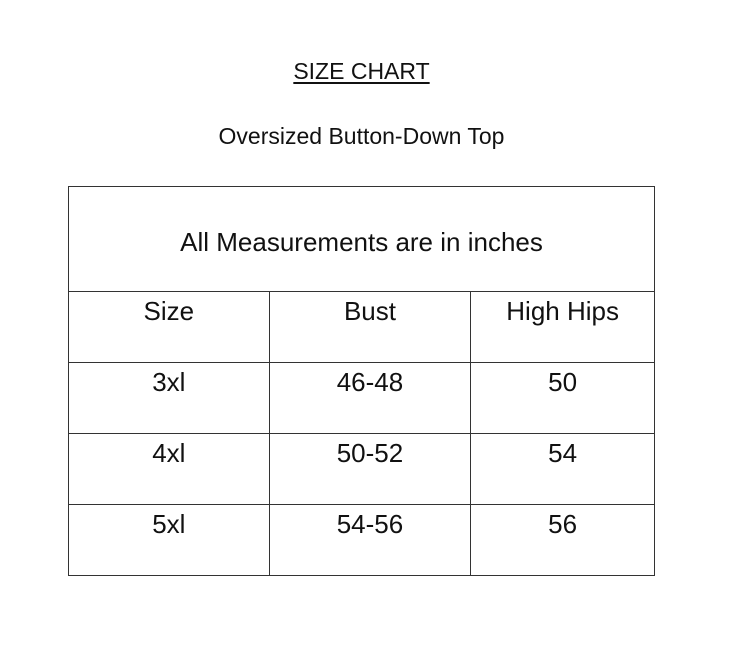 This screenshot has width=747, height=651. What do you see at coordinates (361, 136) in the screenshot?
I see `product-name: Oversized Button-Down Top` at bounding box center [361, 136].